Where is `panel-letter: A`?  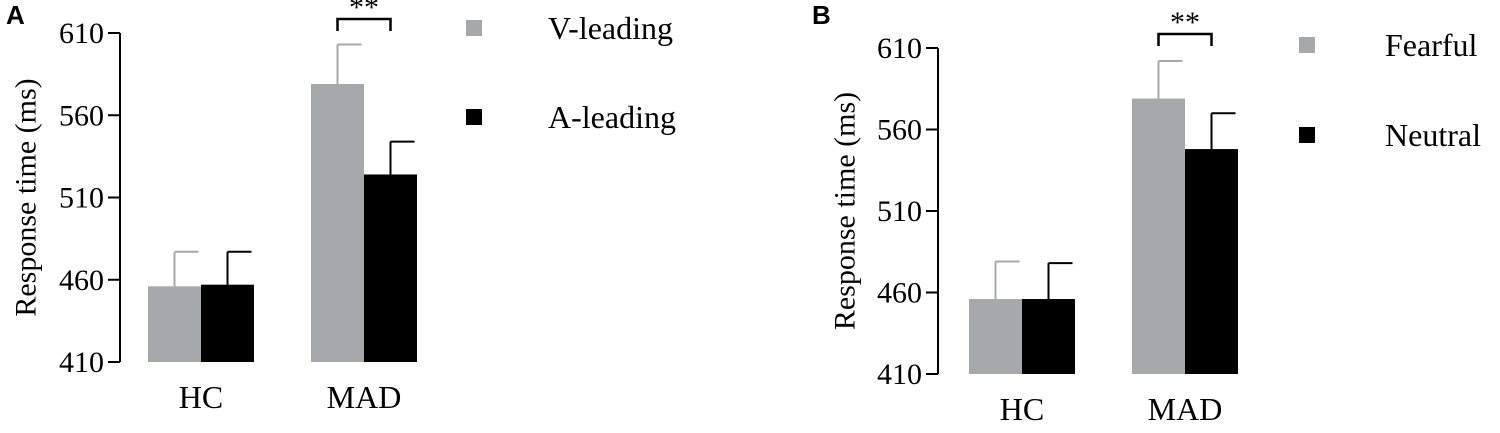
panel-letter: A is located at coordinates (15, 15).